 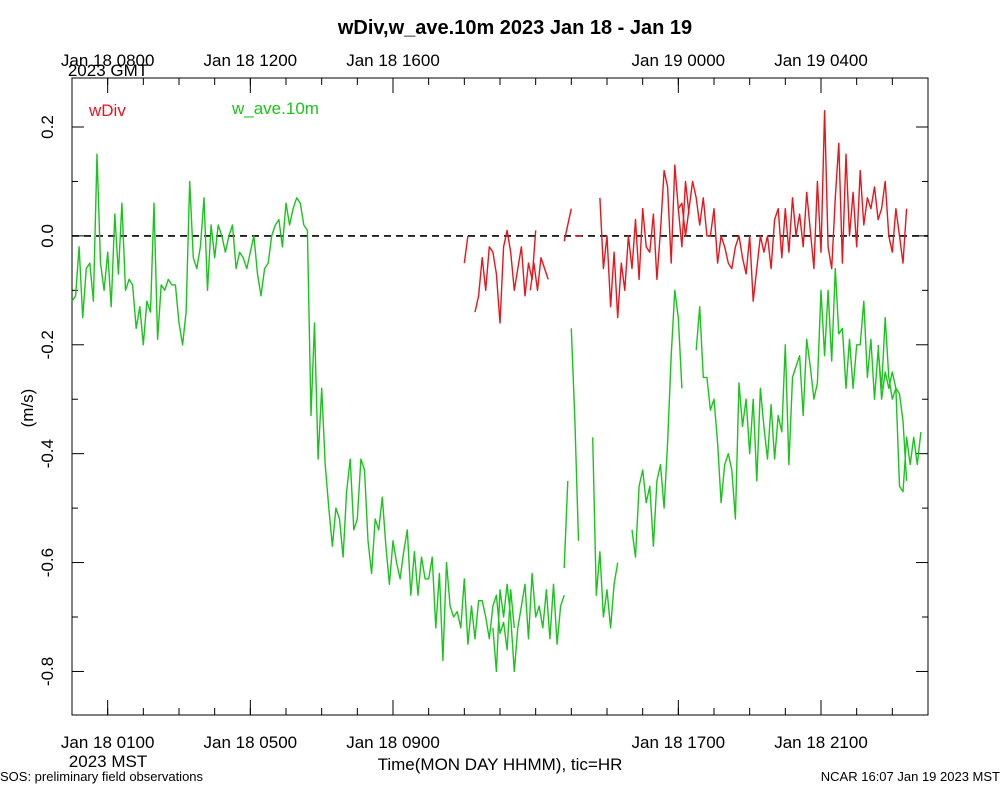 I want to click on y-tick-label: -0.2, so click(x=47, y=344).